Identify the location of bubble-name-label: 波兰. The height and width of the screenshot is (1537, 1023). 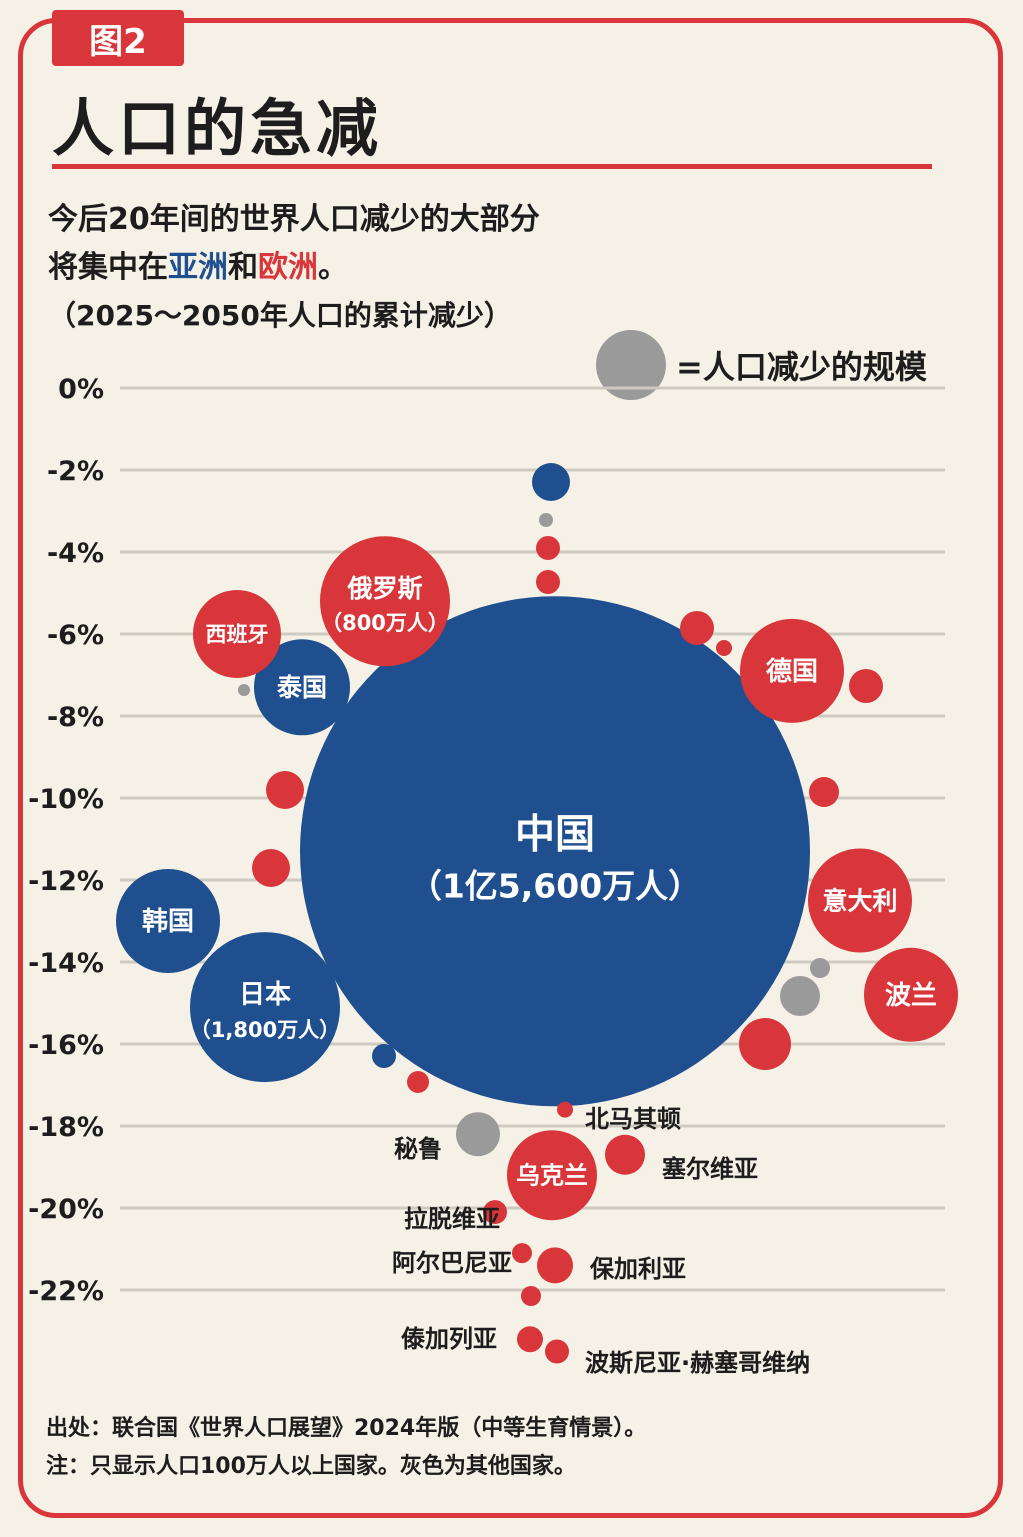
(911, 996).